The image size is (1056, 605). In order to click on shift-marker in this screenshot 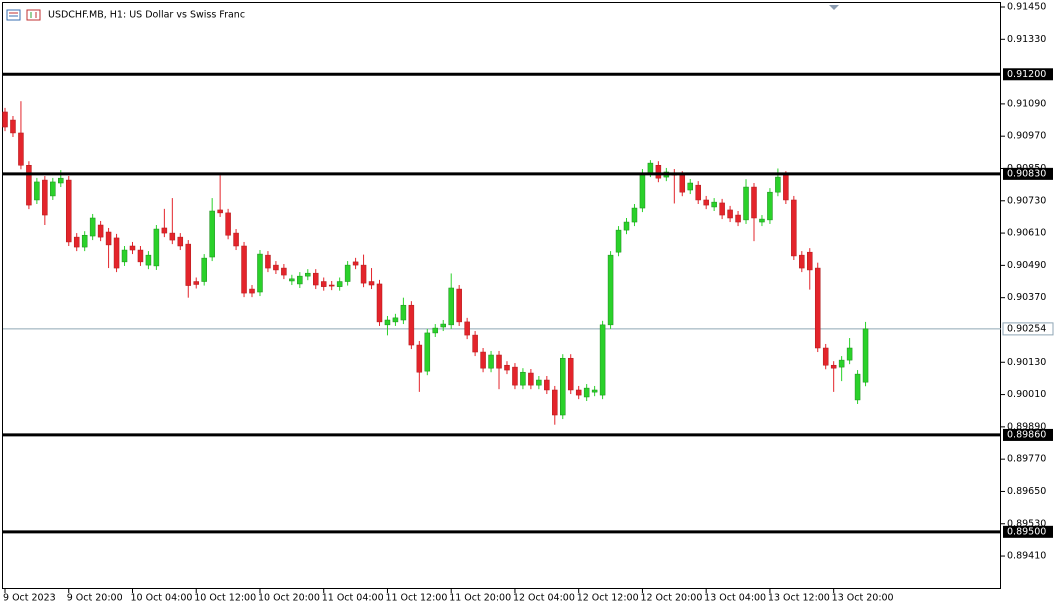, I will do `click(834, 7)`.